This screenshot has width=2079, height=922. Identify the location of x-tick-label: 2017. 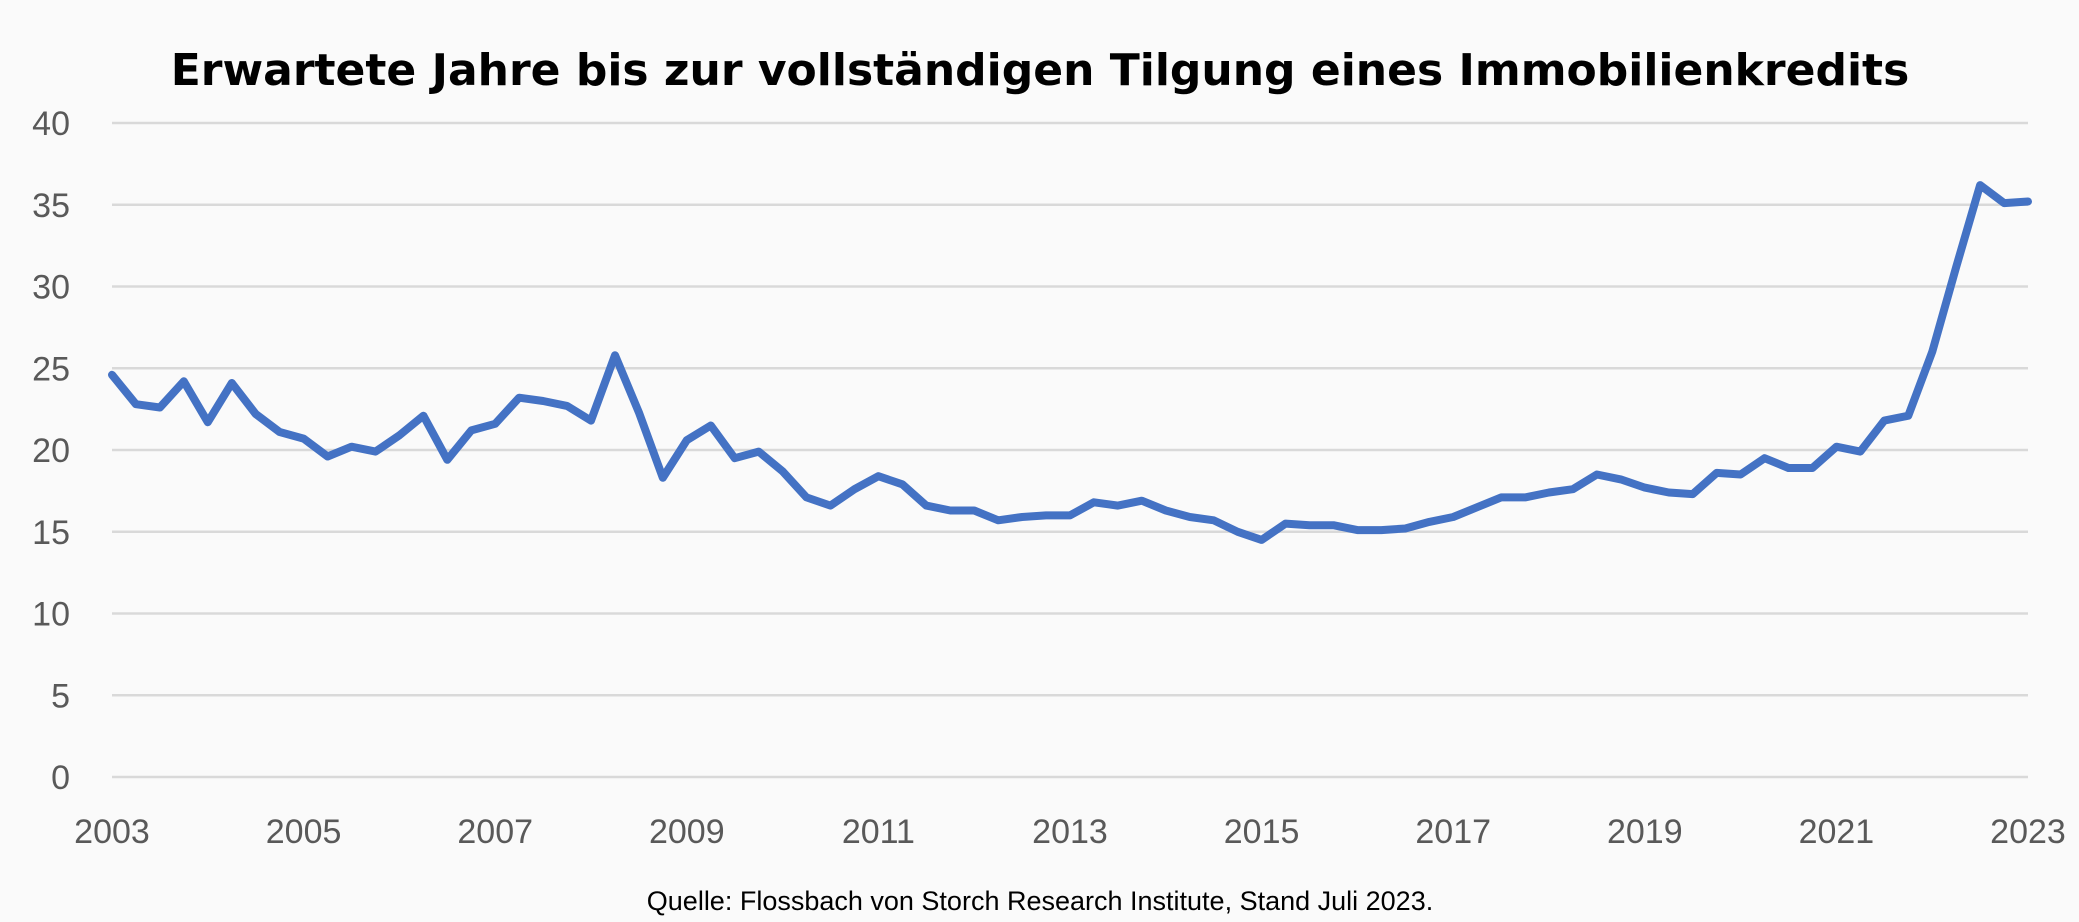
(1453, 832).